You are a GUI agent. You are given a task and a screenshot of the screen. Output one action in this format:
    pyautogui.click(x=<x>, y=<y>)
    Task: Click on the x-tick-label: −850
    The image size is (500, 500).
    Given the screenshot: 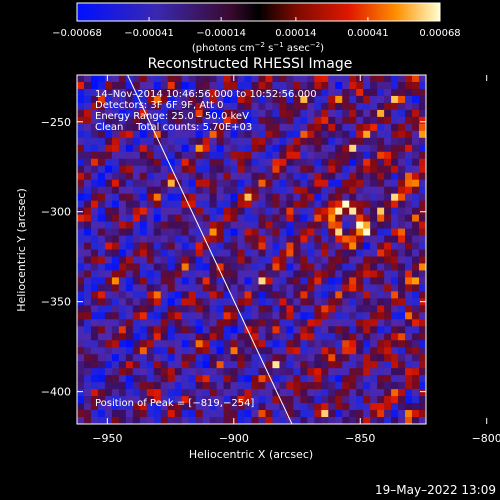 What is the action you would take?
    pyautogui.click(x=360, y=438)
    